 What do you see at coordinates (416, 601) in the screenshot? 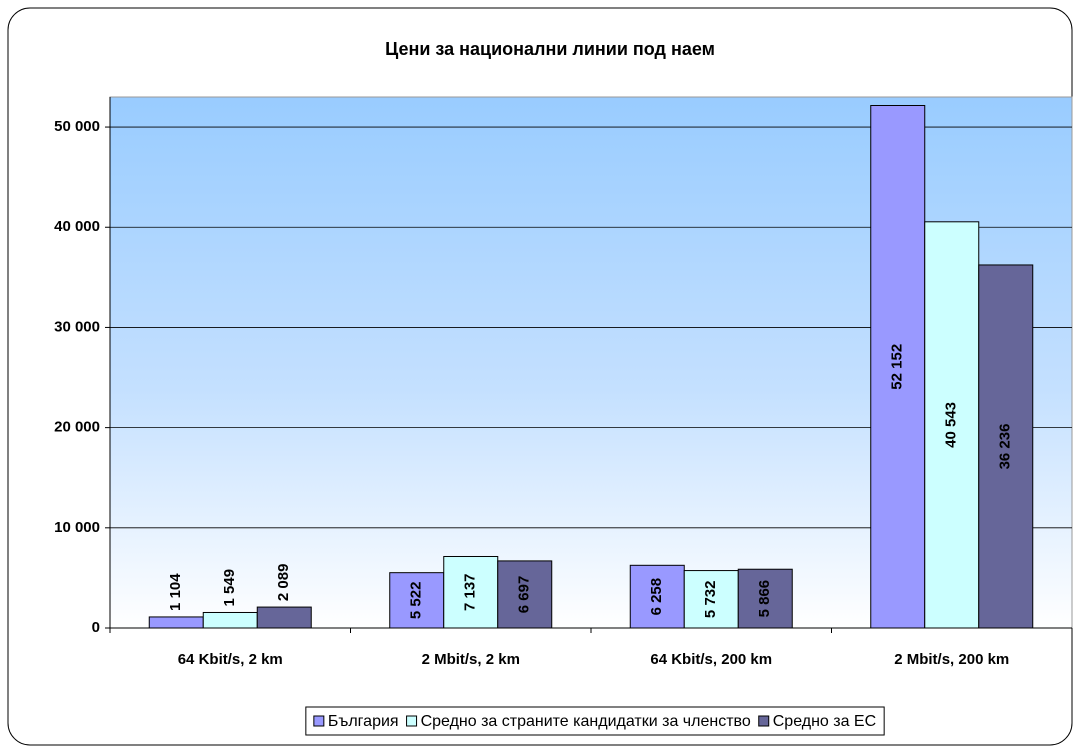
I see `value-label: 5 522` at bounding box center [416, 601].